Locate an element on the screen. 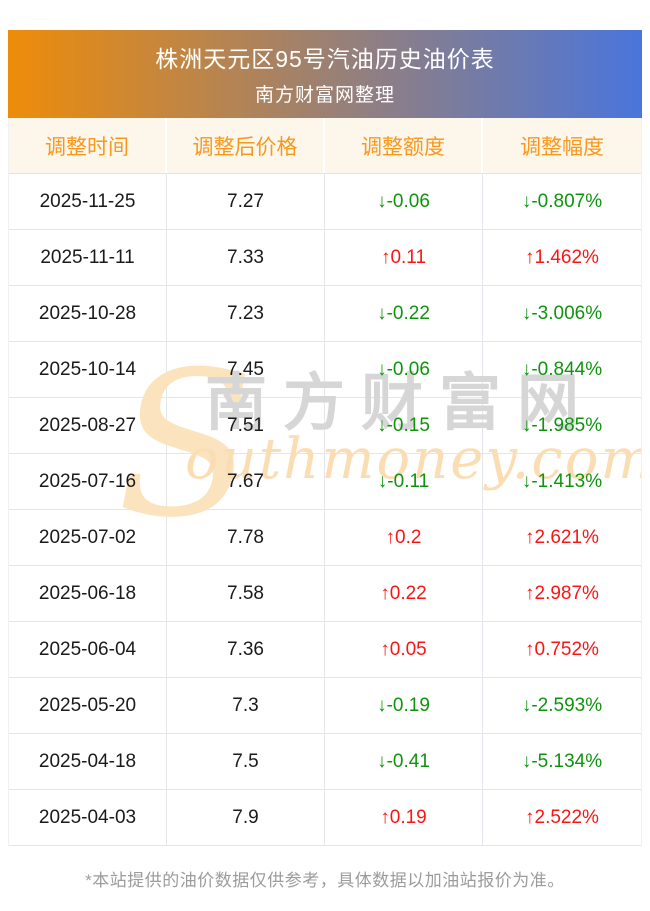 This screenshot has height=911, width=650. table-row: 2025-10-28 7.23 ↓-0.22 ↓-3.006% is located at coordinates (325, 314).